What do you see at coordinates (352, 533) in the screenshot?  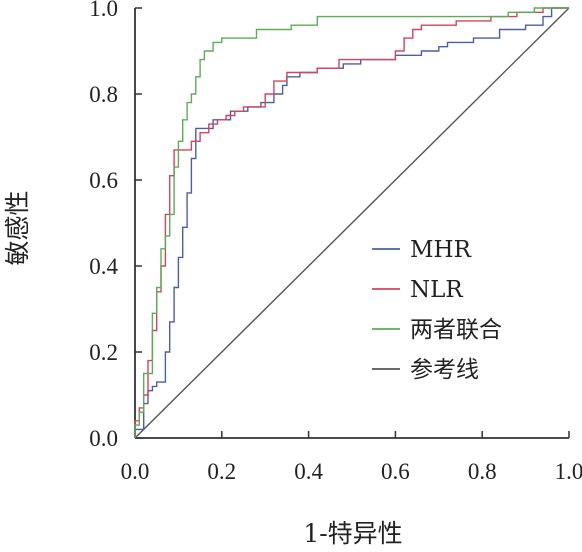 I see `x-axis-title: 1-特异性` at bounding box center [352, 533].